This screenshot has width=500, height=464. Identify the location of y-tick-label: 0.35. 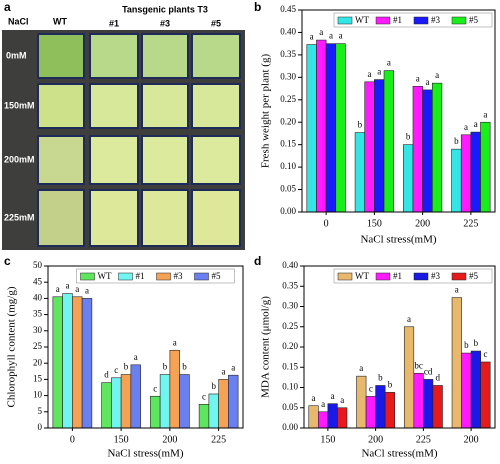
(290, 285).